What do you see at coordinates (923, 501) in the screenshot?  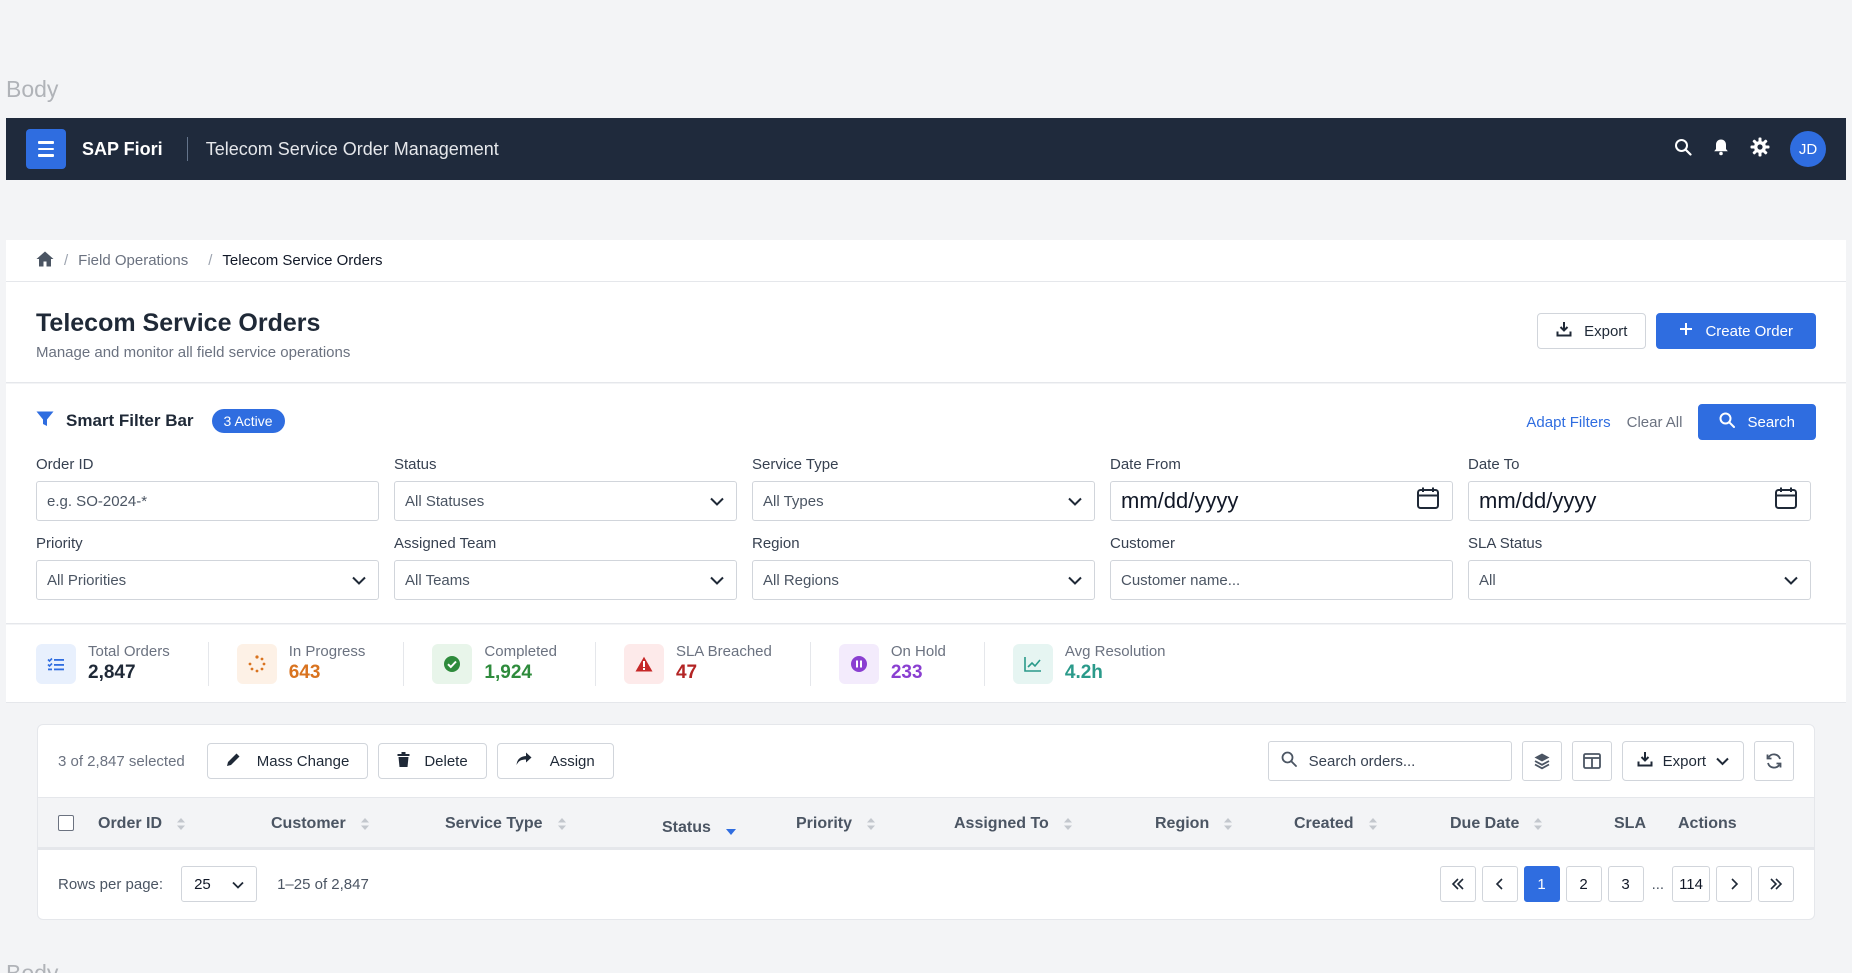 I see `service-type-select: All Types` at bounding box center [923, 501].